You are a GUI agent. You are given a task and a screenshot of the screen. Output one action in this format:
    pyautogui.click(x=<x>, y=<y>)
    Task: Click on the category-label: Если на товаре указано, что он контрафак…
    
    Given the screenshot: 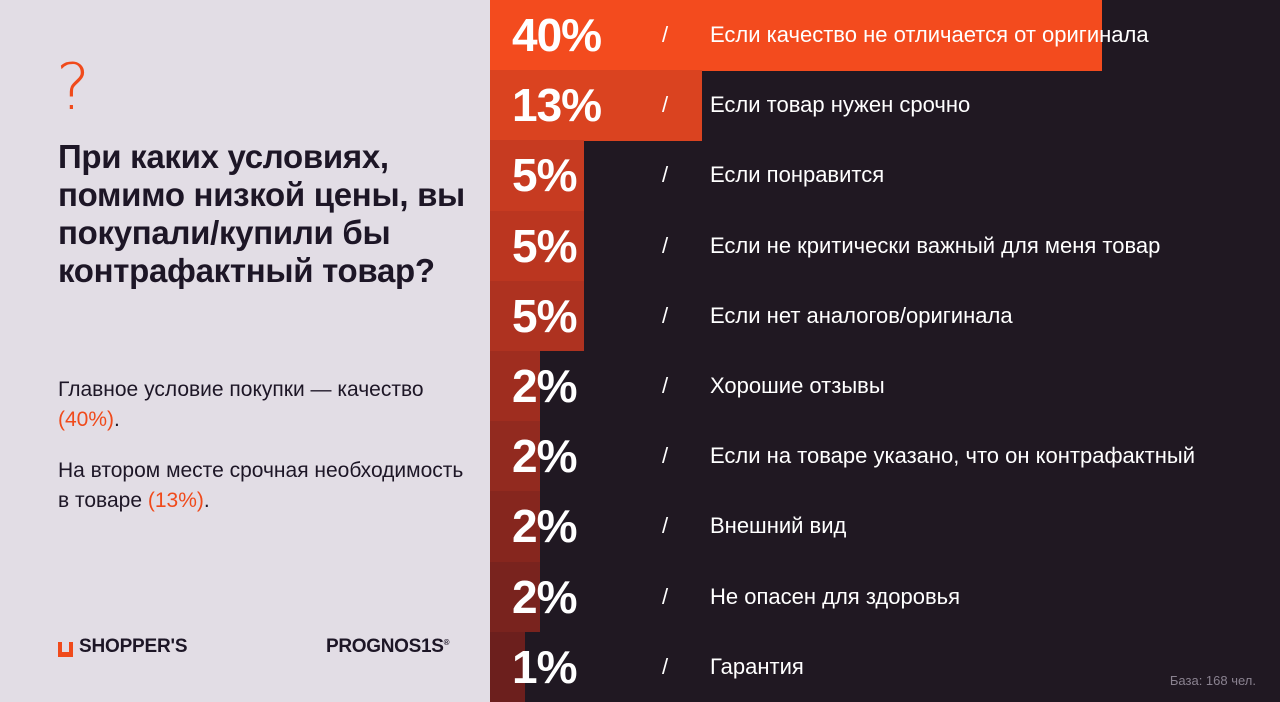 What is the action you would take?
    pyautogui.click(x=952, y=456)
    